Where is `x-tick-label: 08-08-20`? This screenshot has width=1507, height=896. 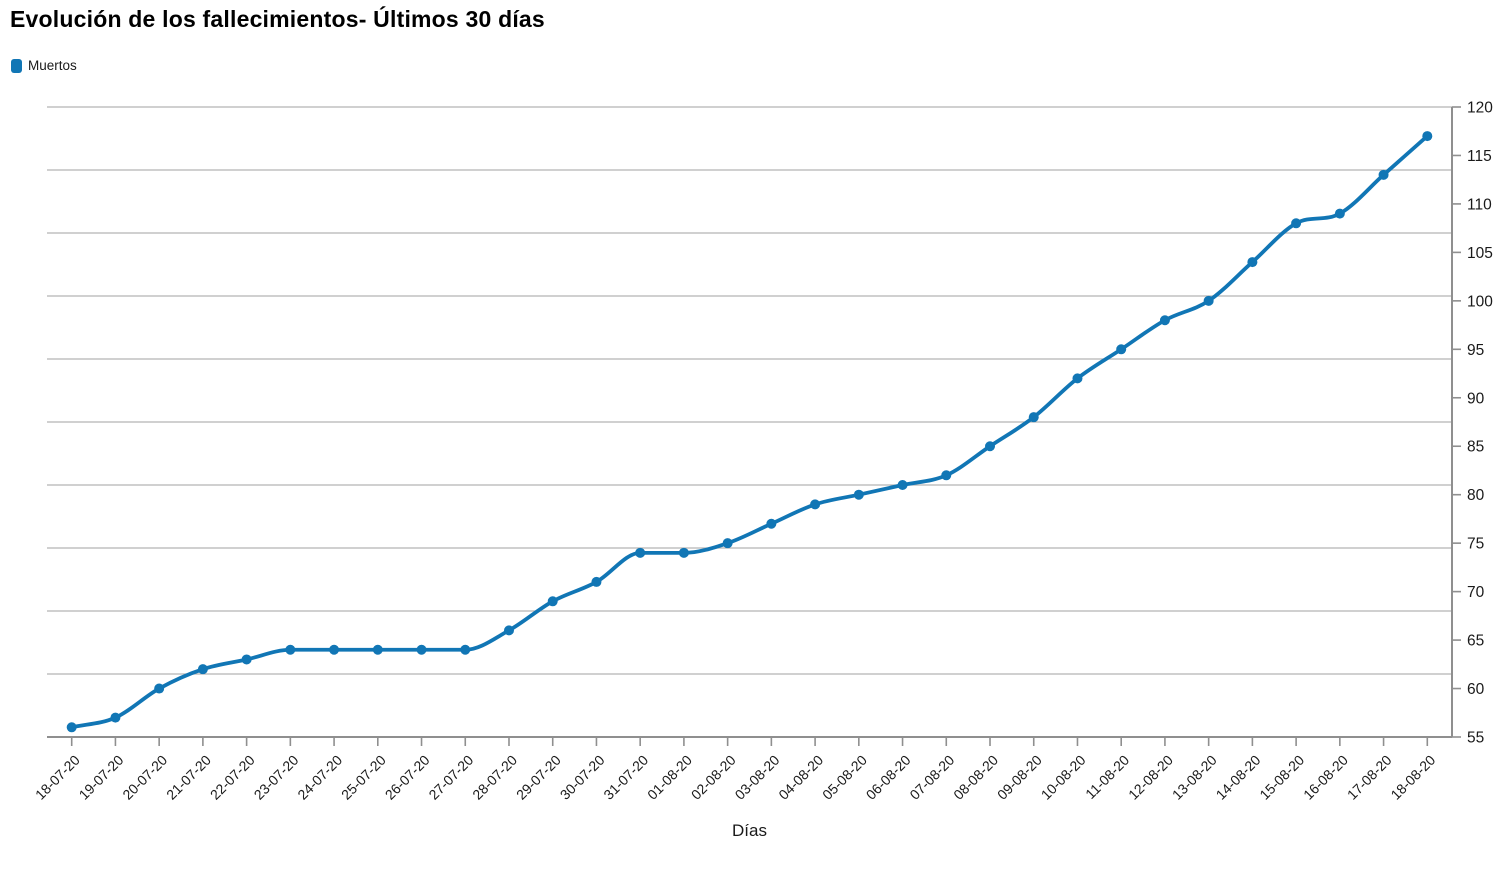
x-tick-label: 08-08-20 is located at coordinates (975, 777).